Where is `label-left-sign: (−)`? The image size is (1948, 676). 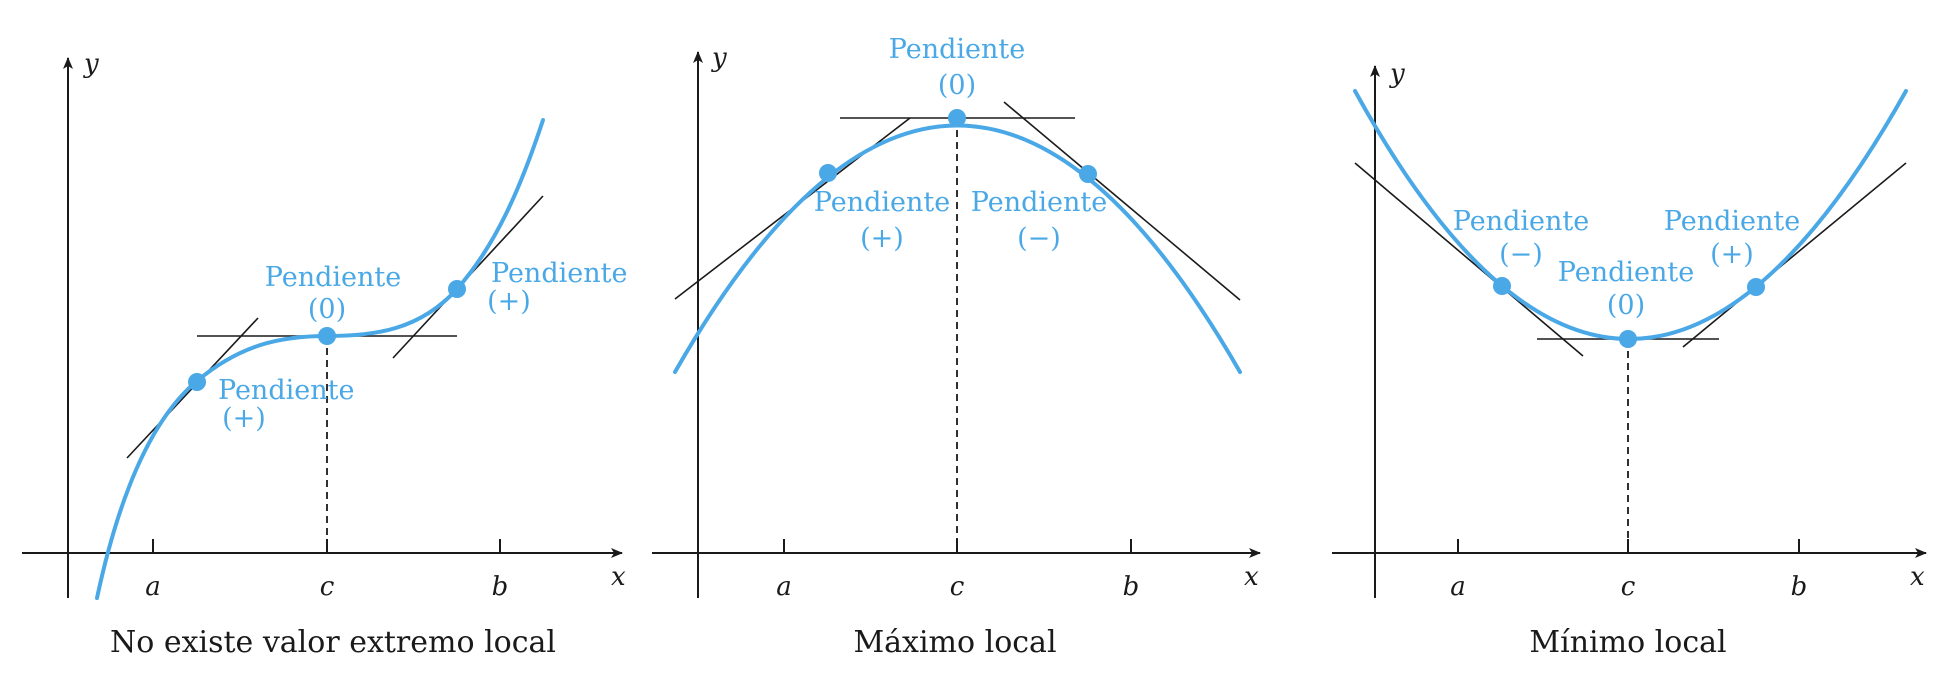 label-left-sign: (−) is located at coordinates (1521, 254).